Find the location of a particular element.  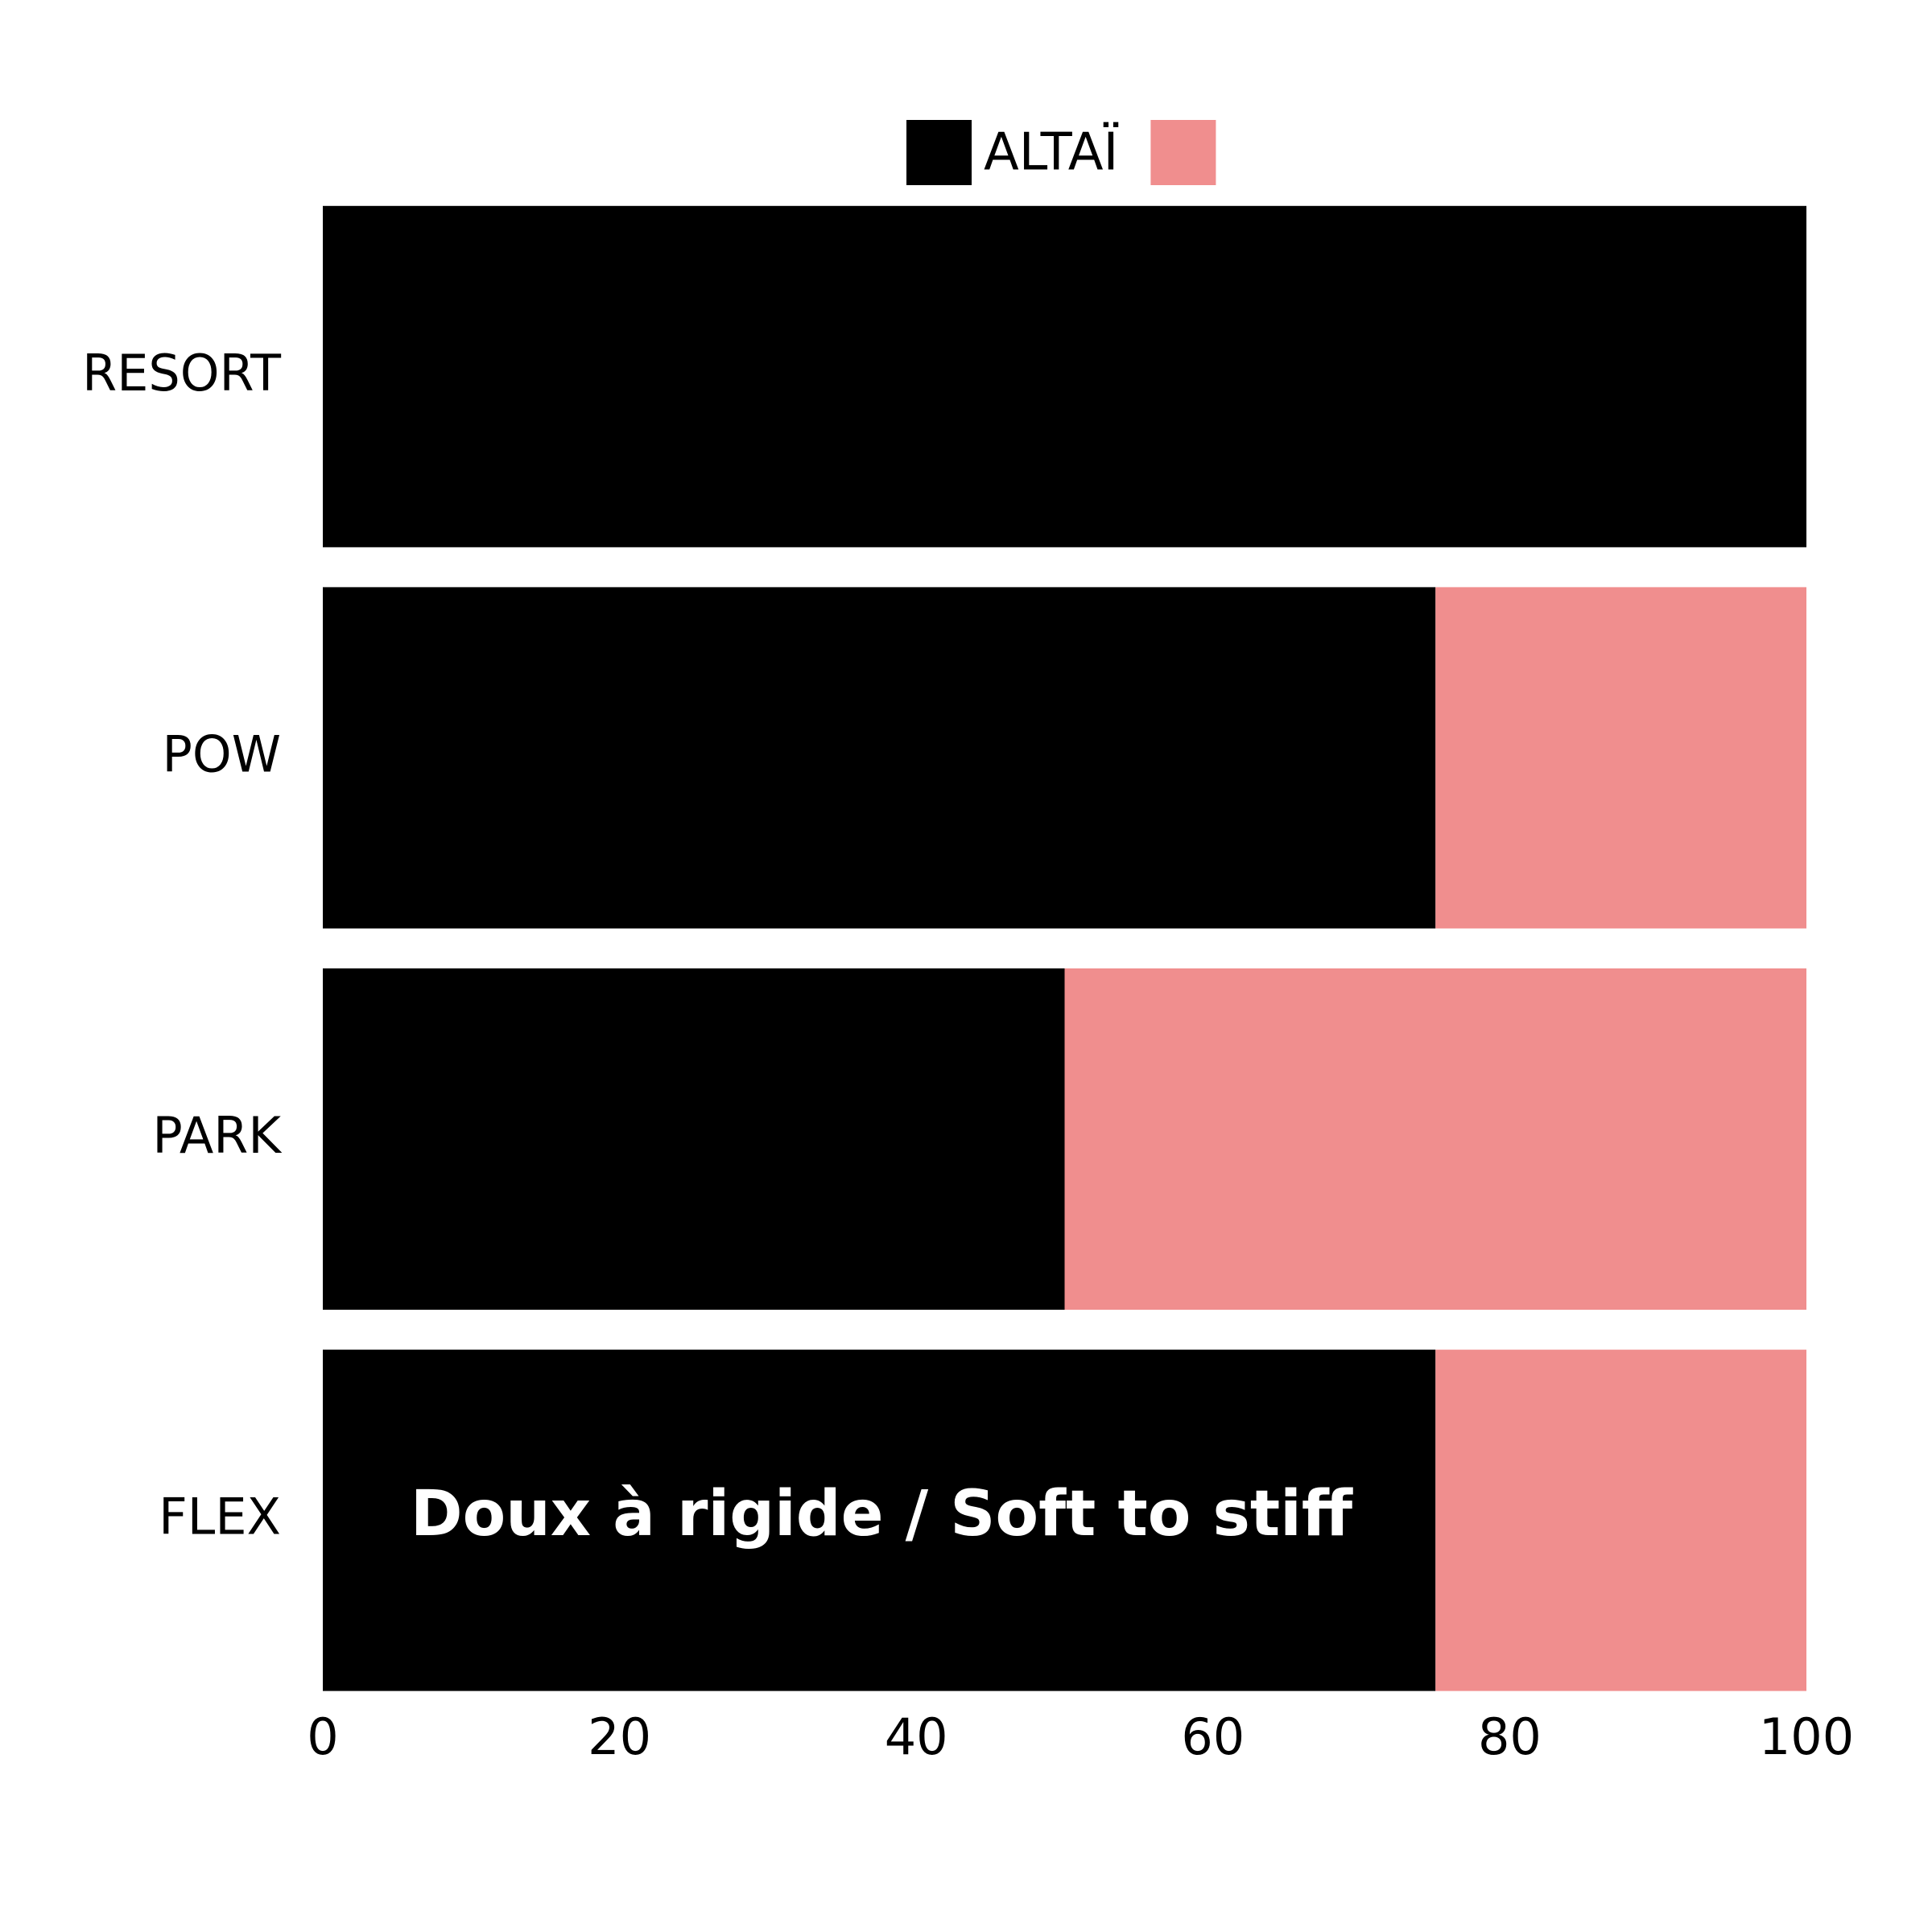

y-tick-label: POW is located at coordinates (222, 753).